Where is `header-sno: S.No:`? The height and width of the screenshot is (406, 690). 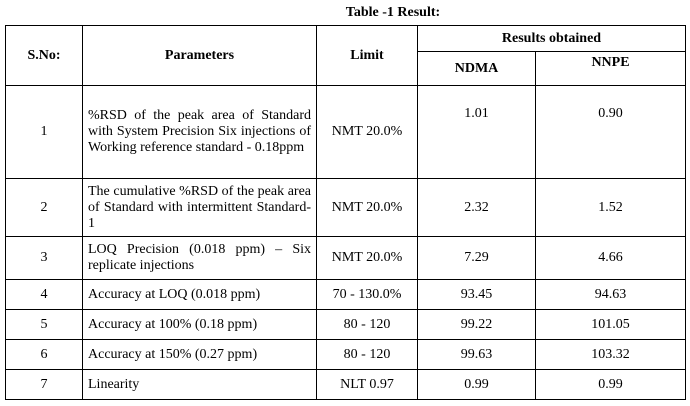 header-sno: S.No: is located at coordinates (44, 55).